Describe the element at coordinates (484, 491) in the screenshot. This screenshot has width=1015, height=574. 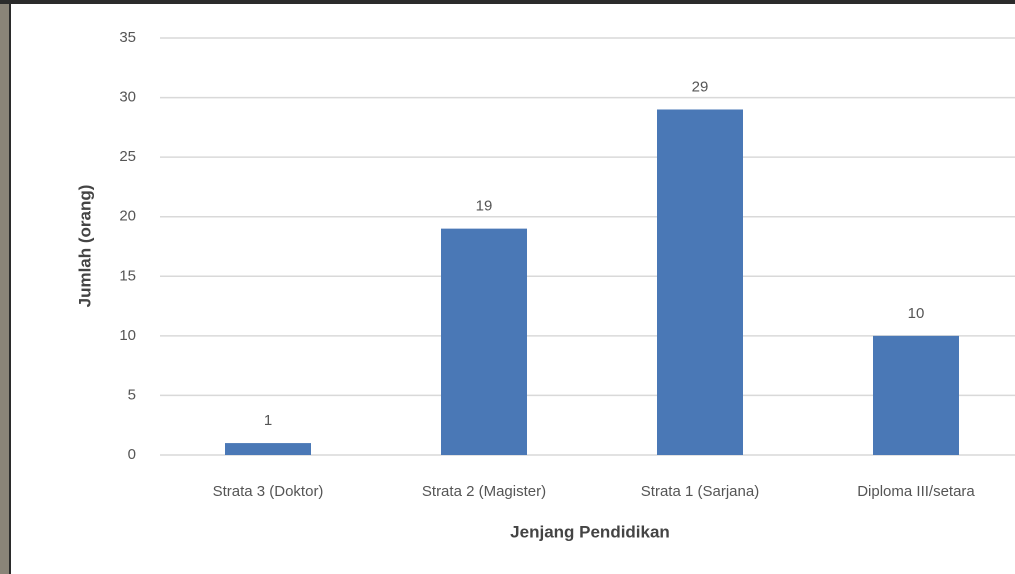
I see `x-tick-label: Strata 2 (Magister)` at that location.